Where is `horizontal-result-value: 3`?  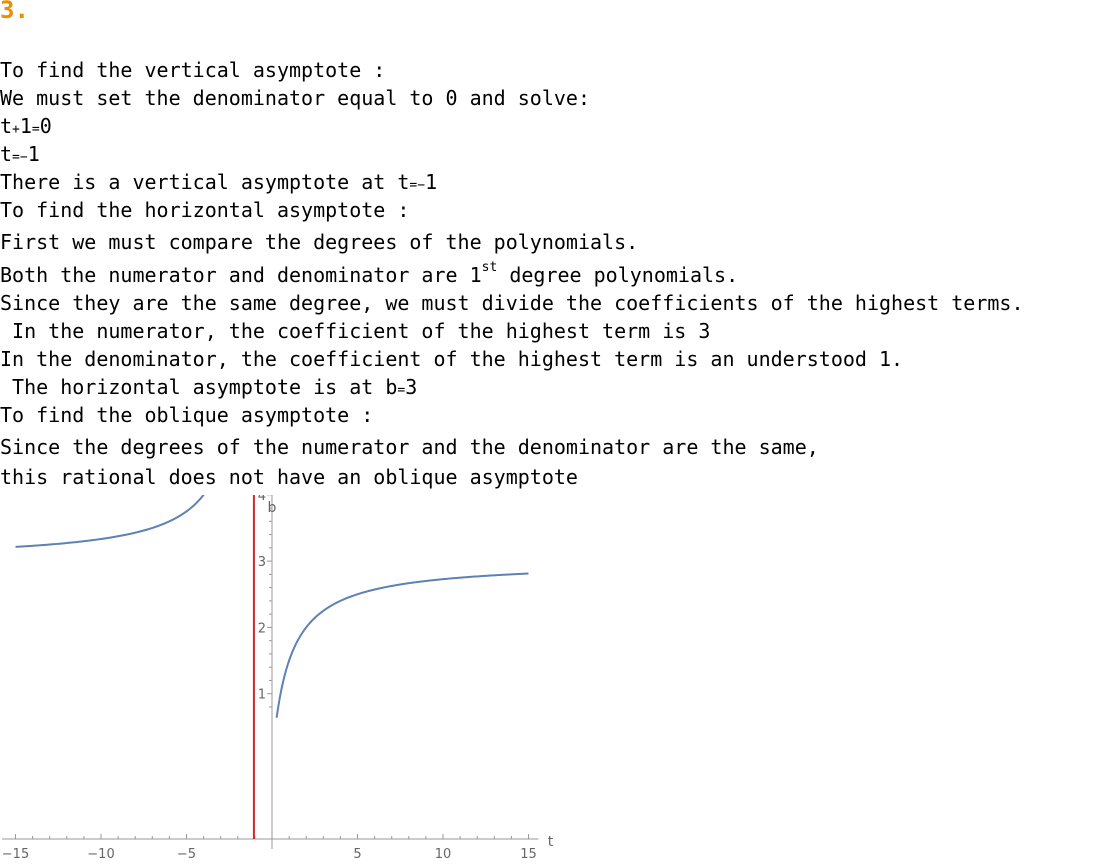
horizontal-result-value: 3 is located at coordinates (411, 387).